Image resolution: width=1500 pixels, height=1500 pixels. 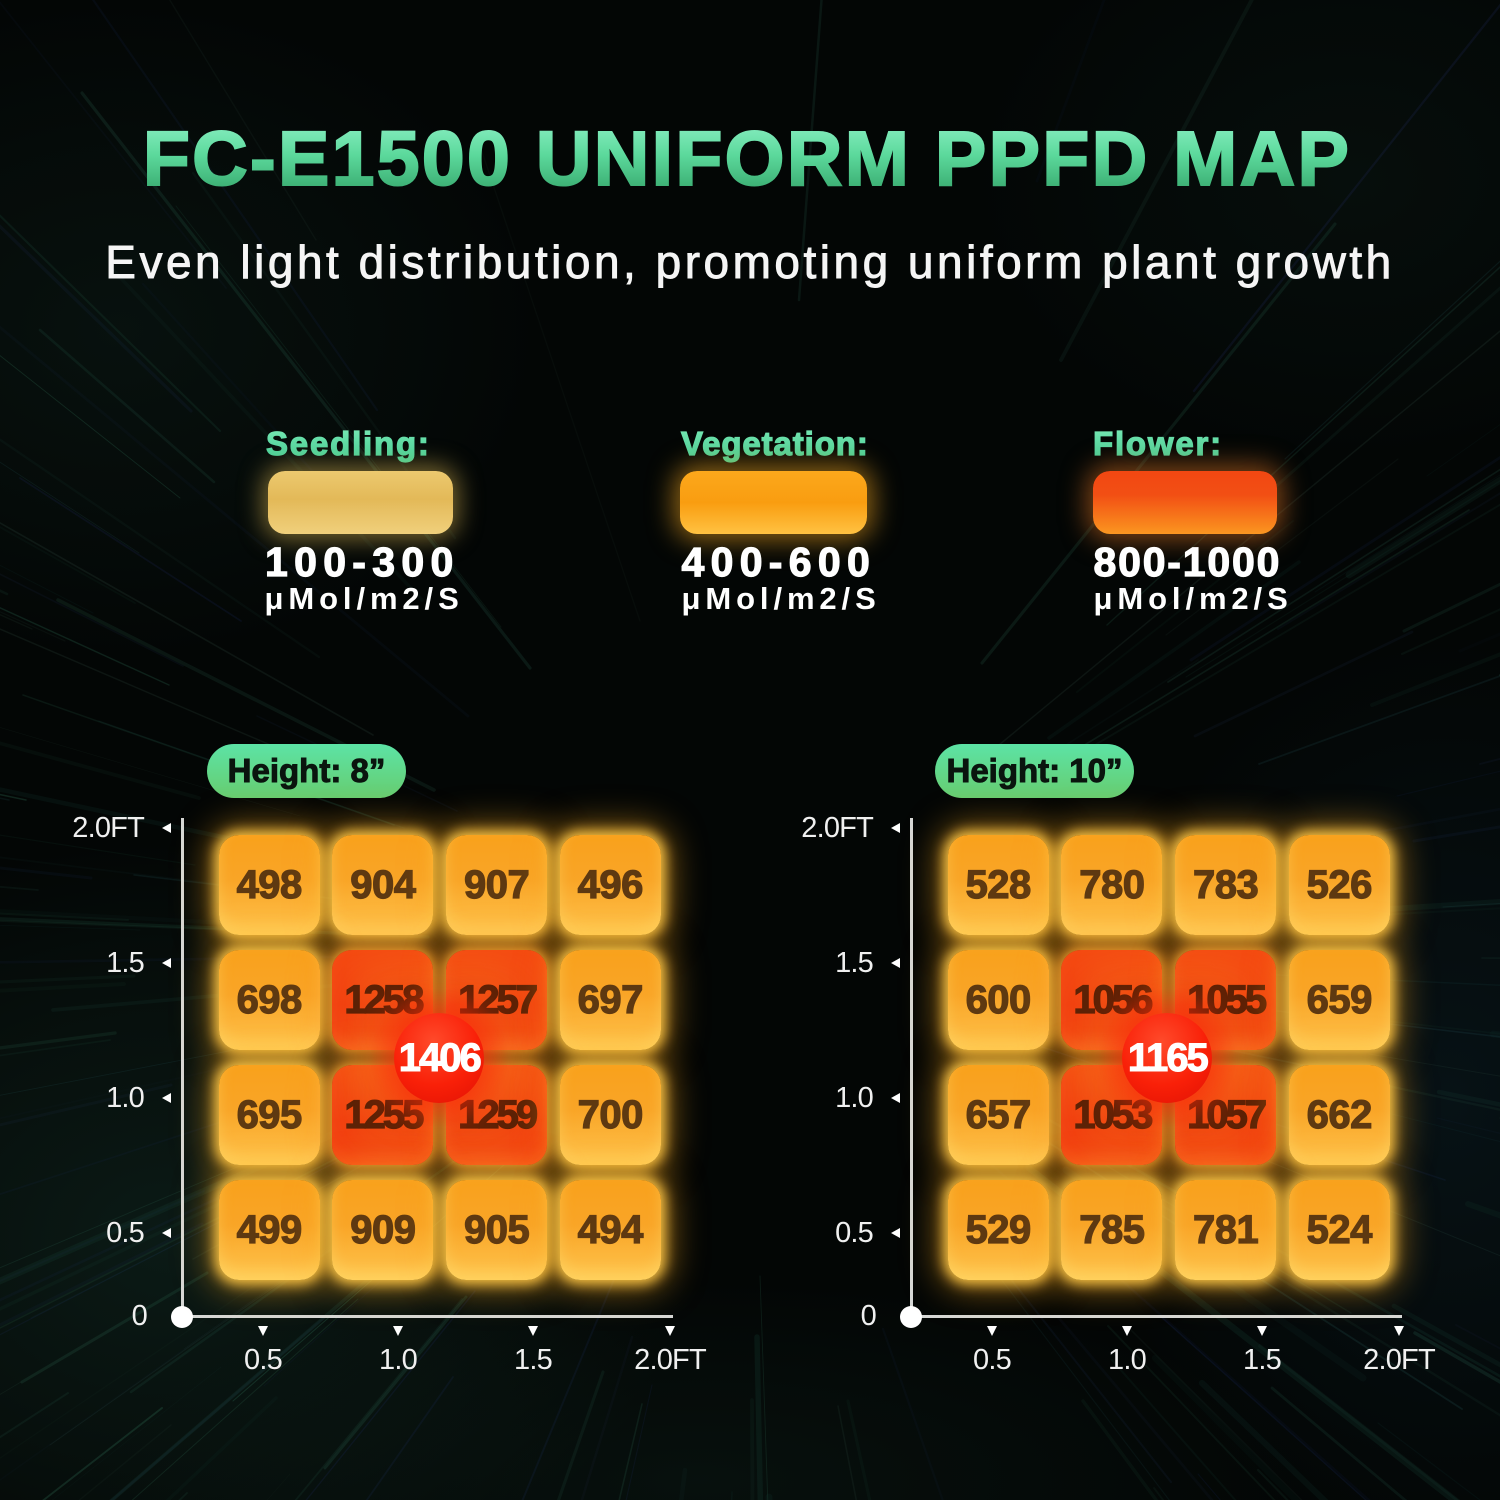 I want to click on svg-text: Seedling:, so click(x=348, y=443).